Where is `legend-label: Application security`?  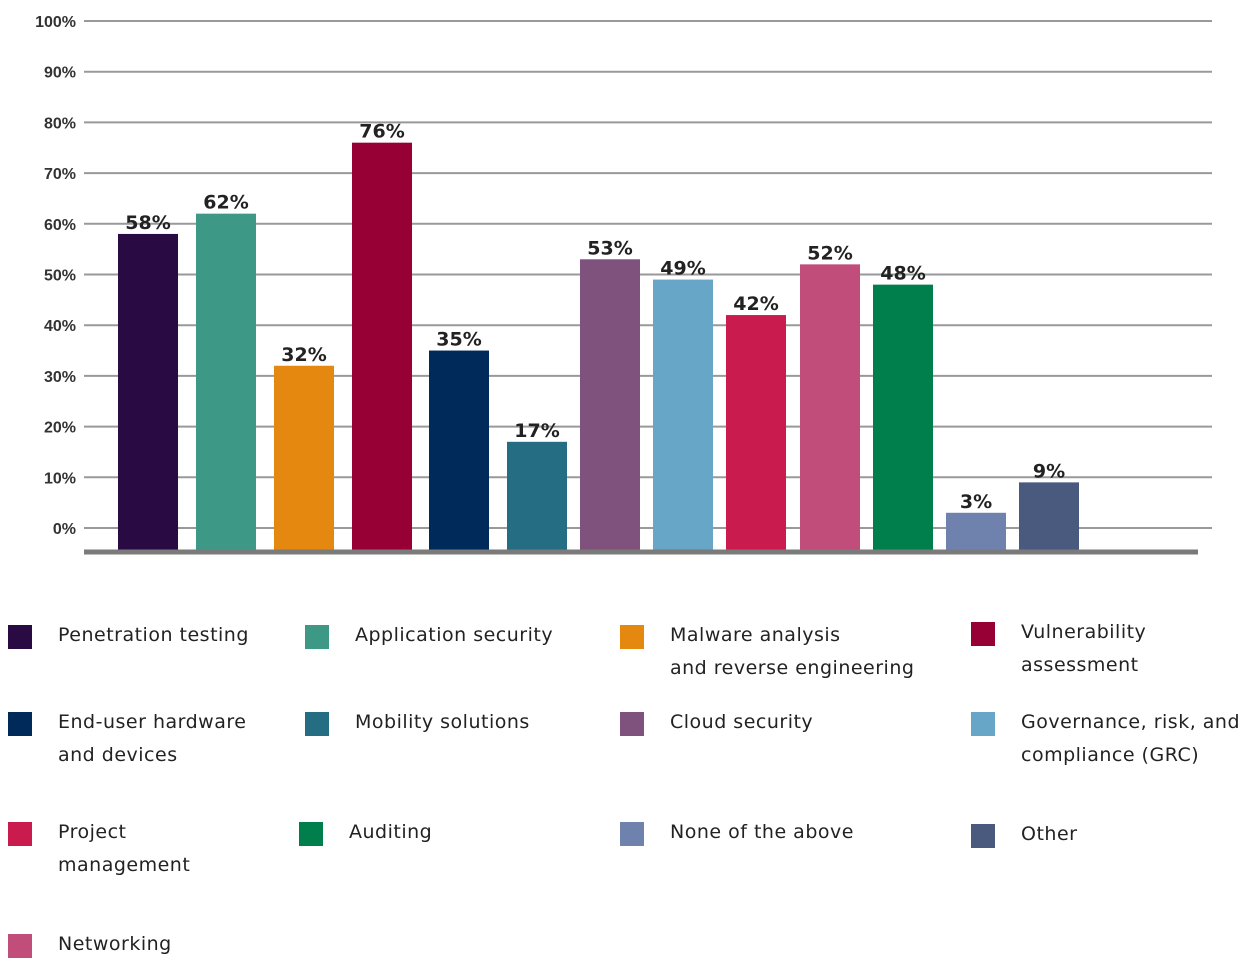
legend-label: Application security is located at coordinates (454, 635).